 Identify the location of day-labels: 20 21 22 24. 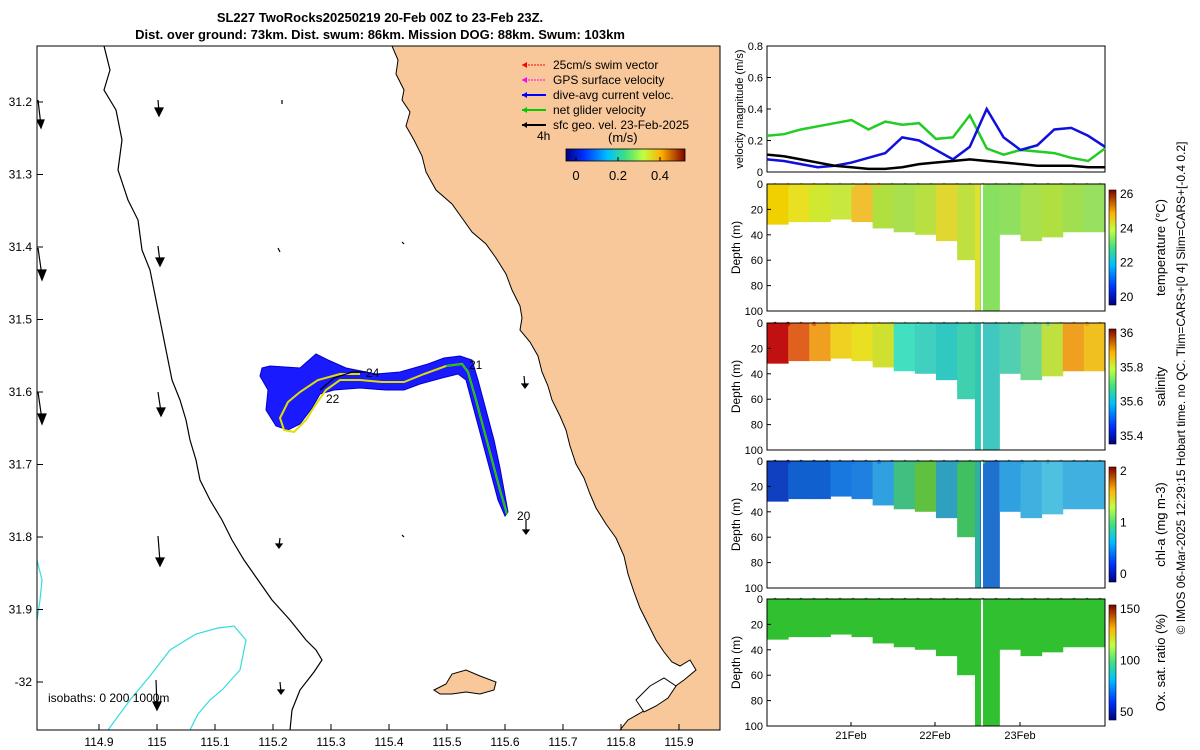
(428, 440).